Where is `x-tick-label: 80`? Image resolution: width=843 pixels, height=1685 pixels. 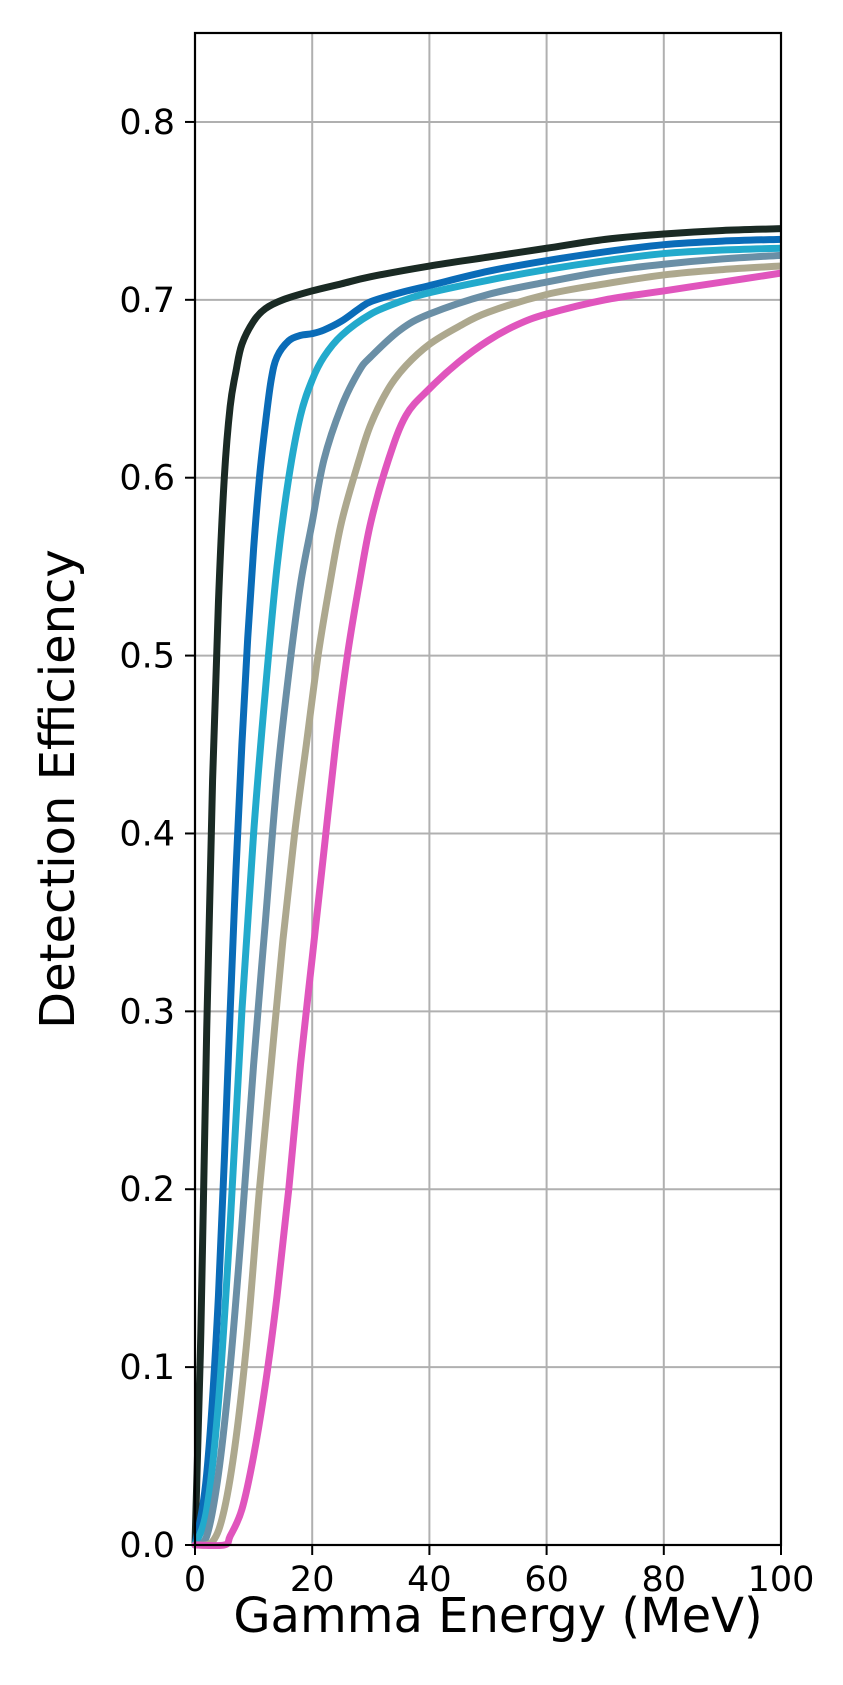 x-tick-label: 80 is located at coordinates (664, 1580).